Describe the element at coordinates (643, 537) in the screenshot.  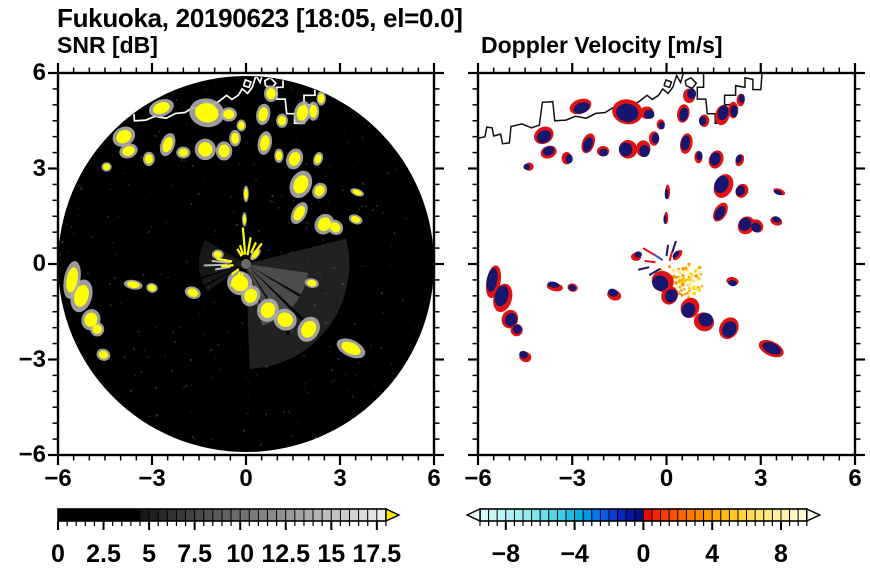
I see `doppler-colorbar: −8 −4 0 4 8` at that location.